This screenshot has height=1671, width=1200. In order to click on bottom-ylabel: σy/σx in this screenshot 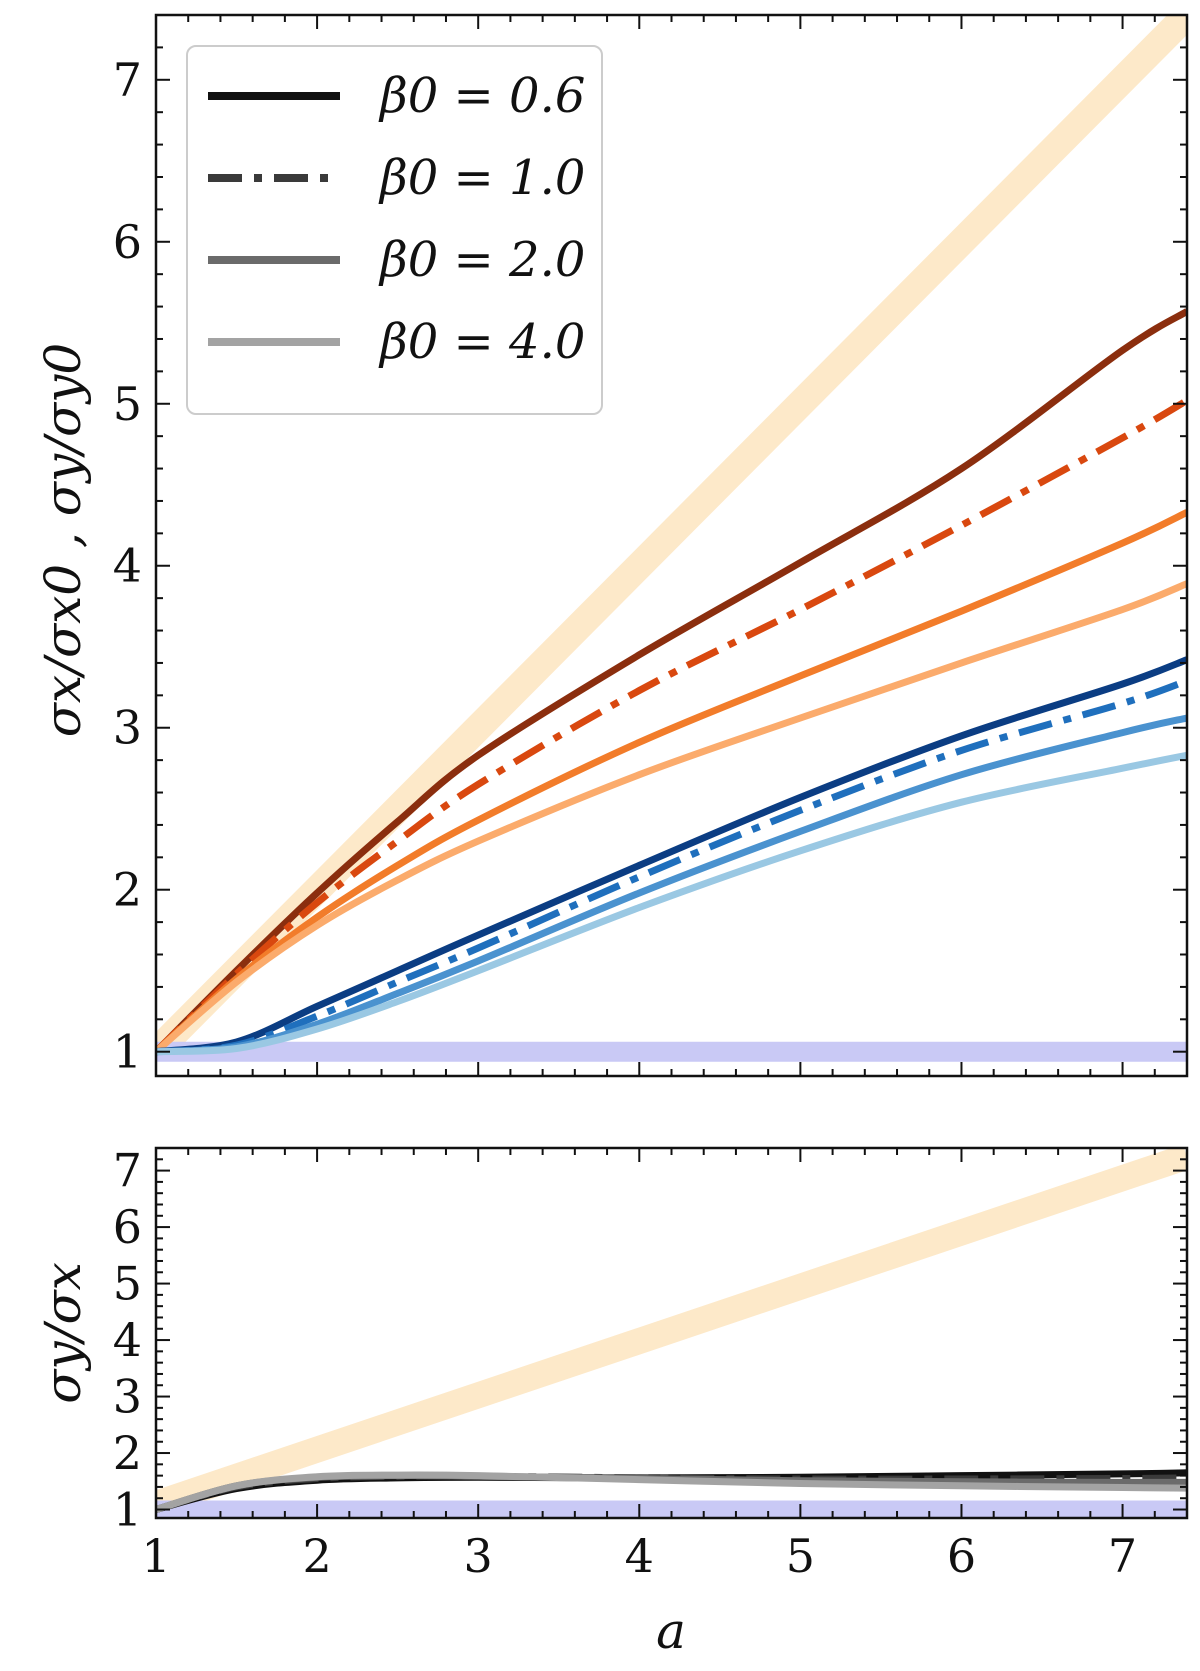, I will do `click(63, 1333)`.